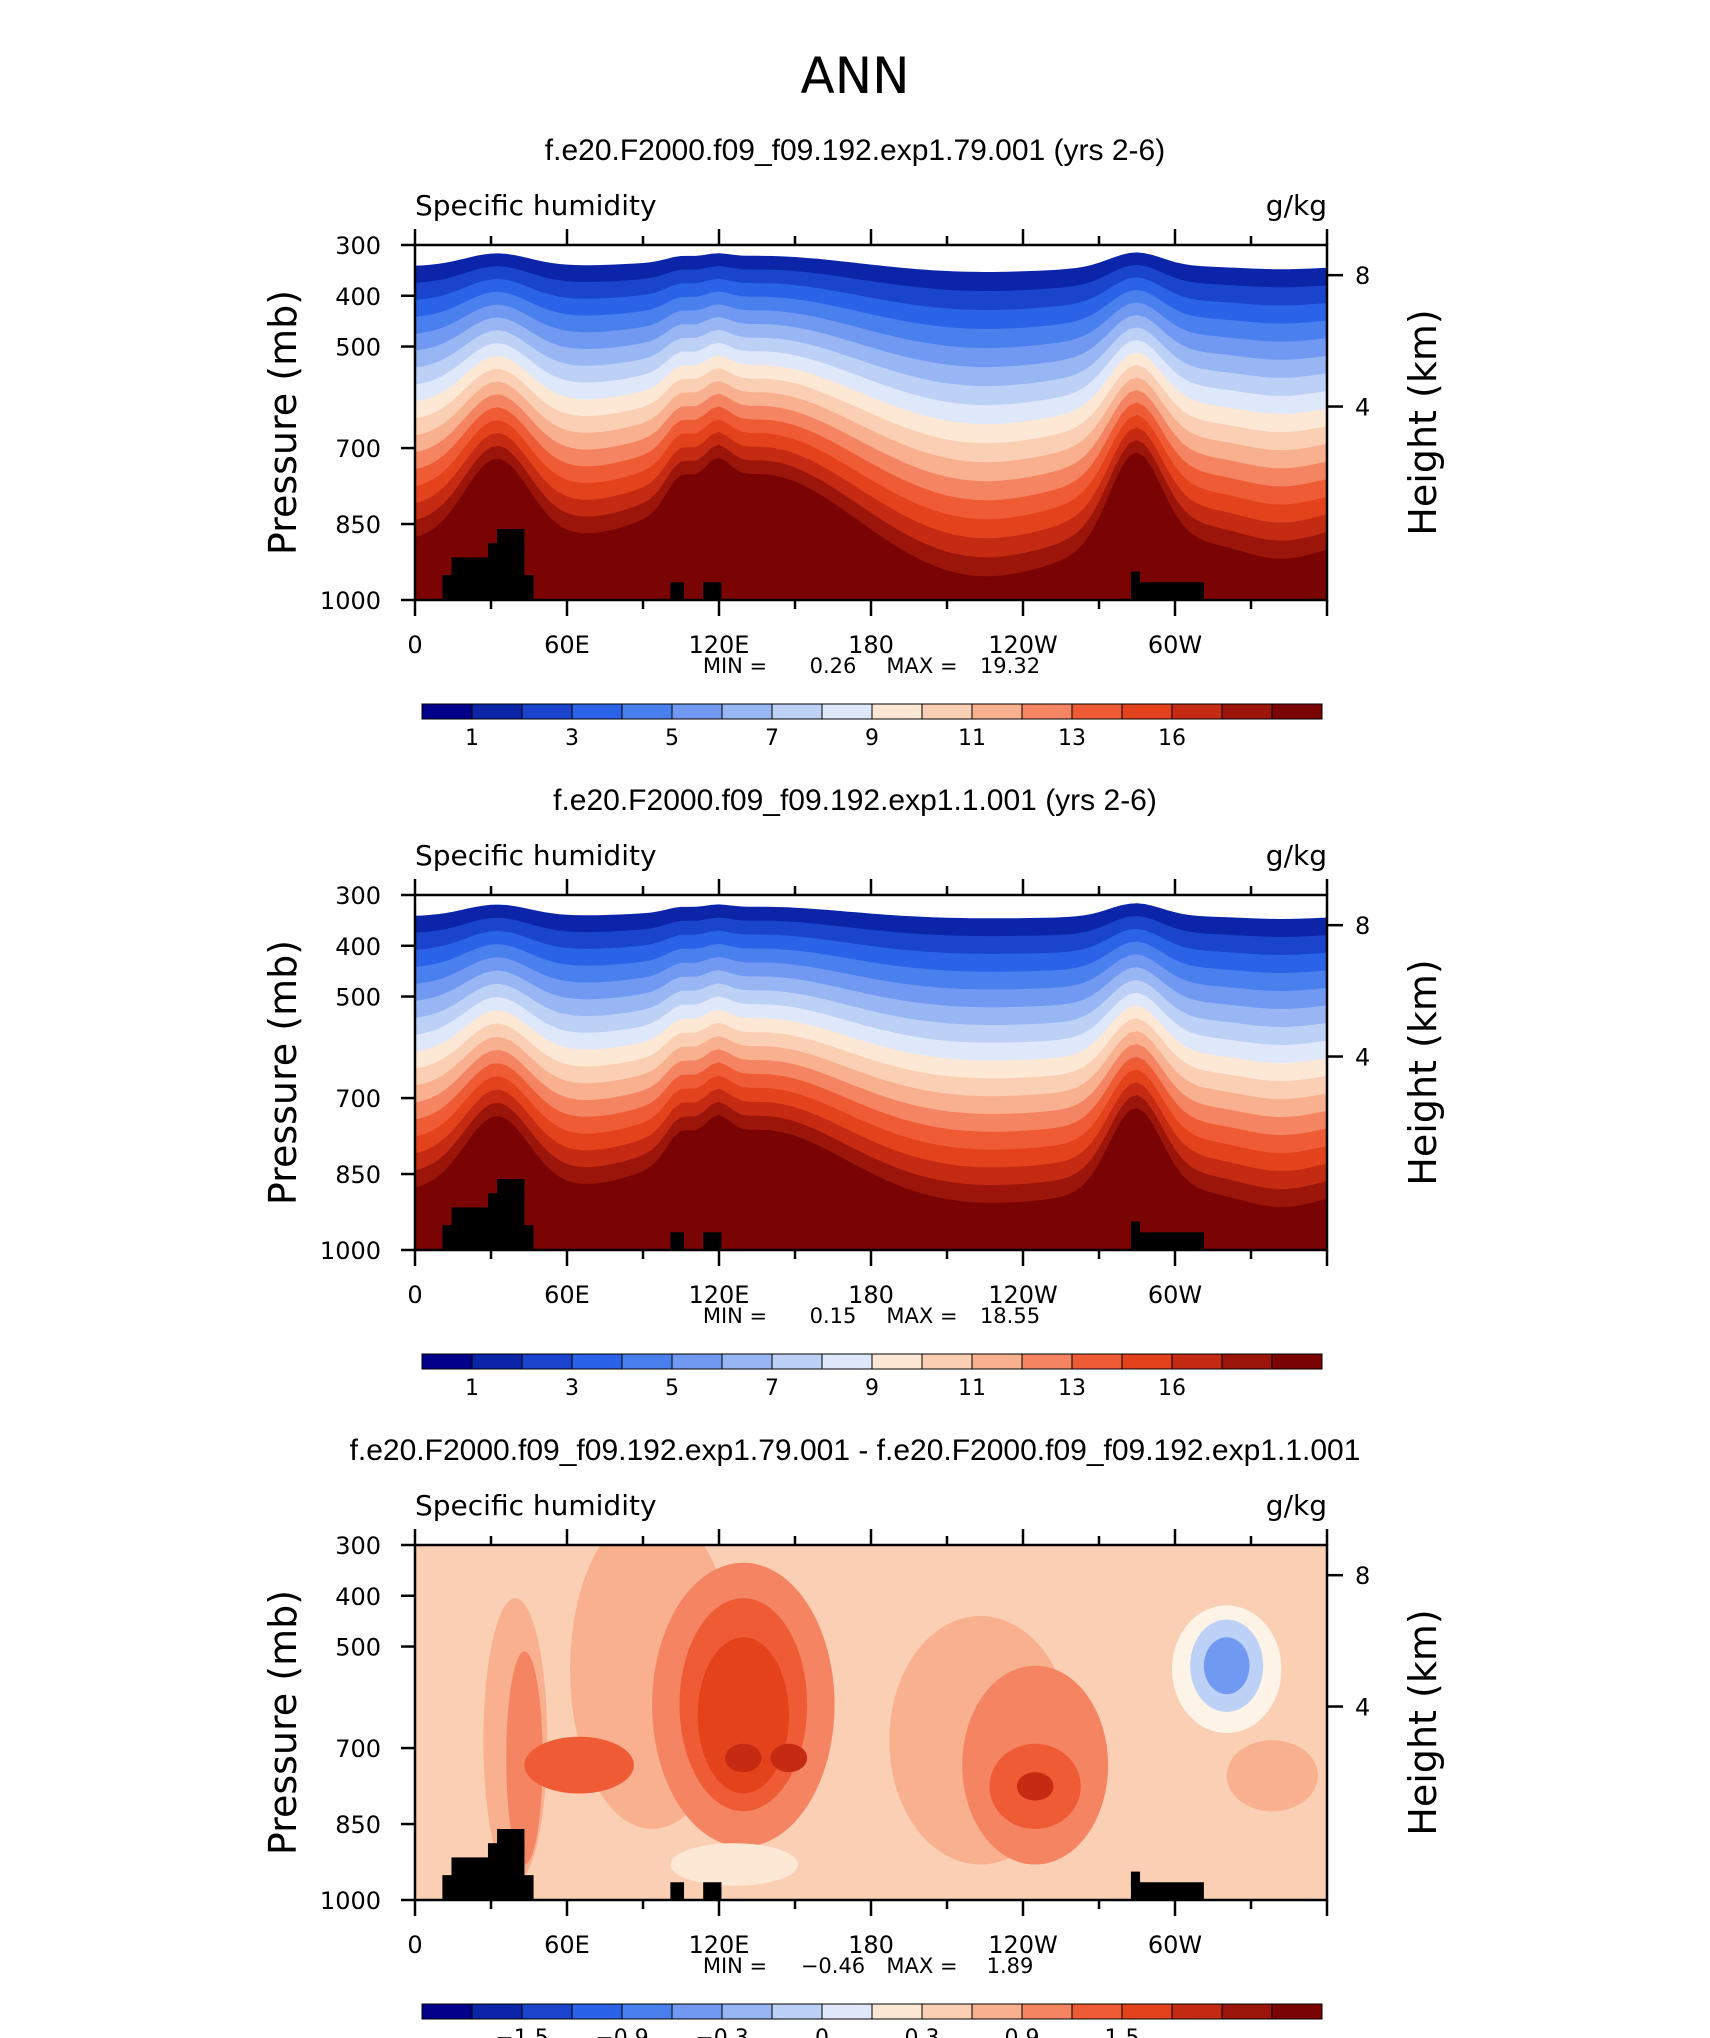 Image resolution: width=1710 pixels, height=2038 pixels. What do you see at coordinates (1010, 1966) in the screenshot?
I see `max-value: 1.89` at bounding box center [1010, 1966].